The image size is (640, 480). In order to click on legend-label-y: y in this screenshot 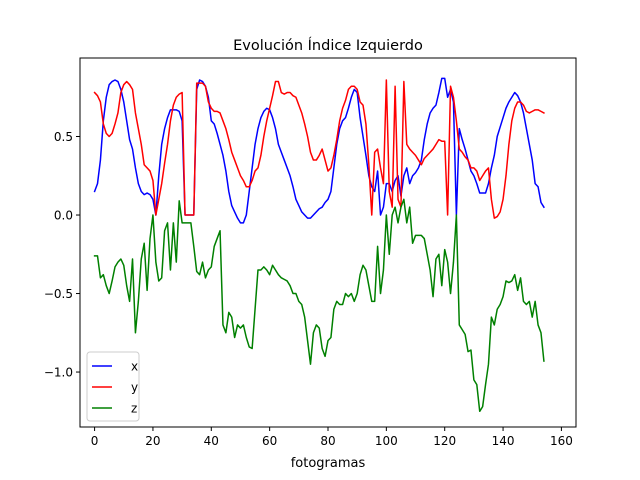, I will do `click(134, 388)`.